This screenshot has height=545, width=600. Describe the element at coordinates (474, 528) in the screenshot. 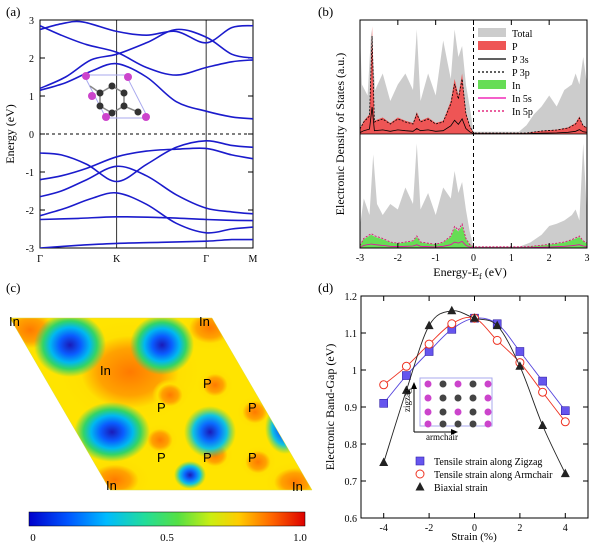

I see `x-tick-label: 0` at that location.